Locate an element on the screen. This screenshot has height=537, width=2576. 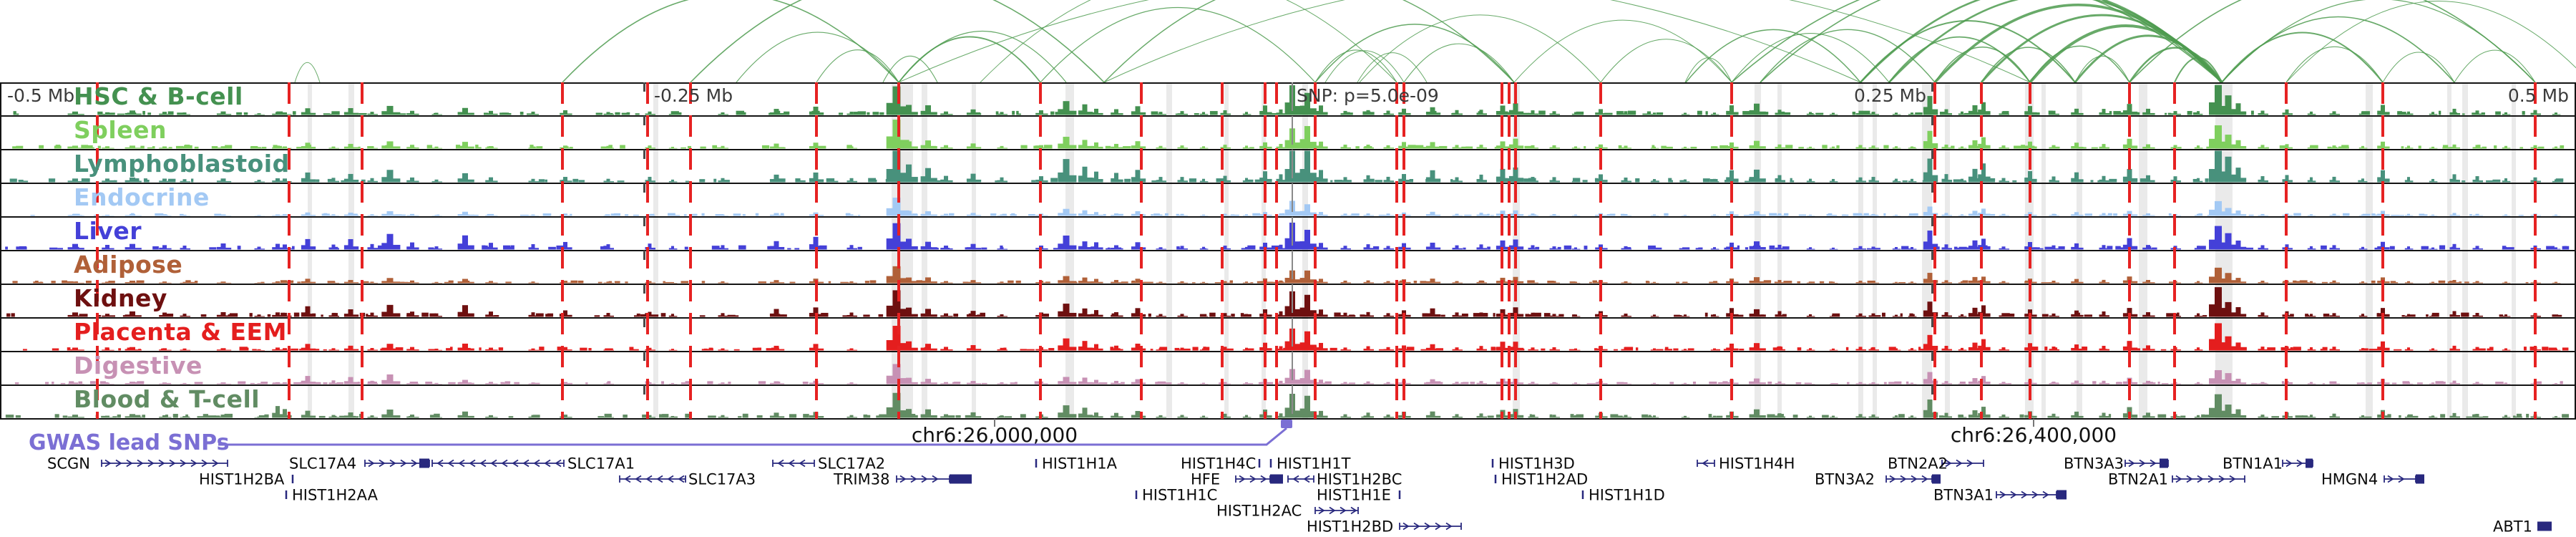
gene-label-TRIM38: TRIM38 is located at coordinates (861, 479).